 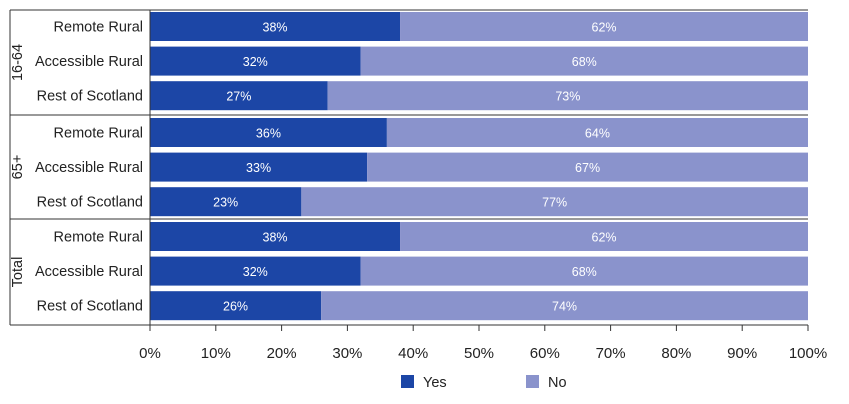 I want to click on group-label: 16-64, so click(x=18, y=62).